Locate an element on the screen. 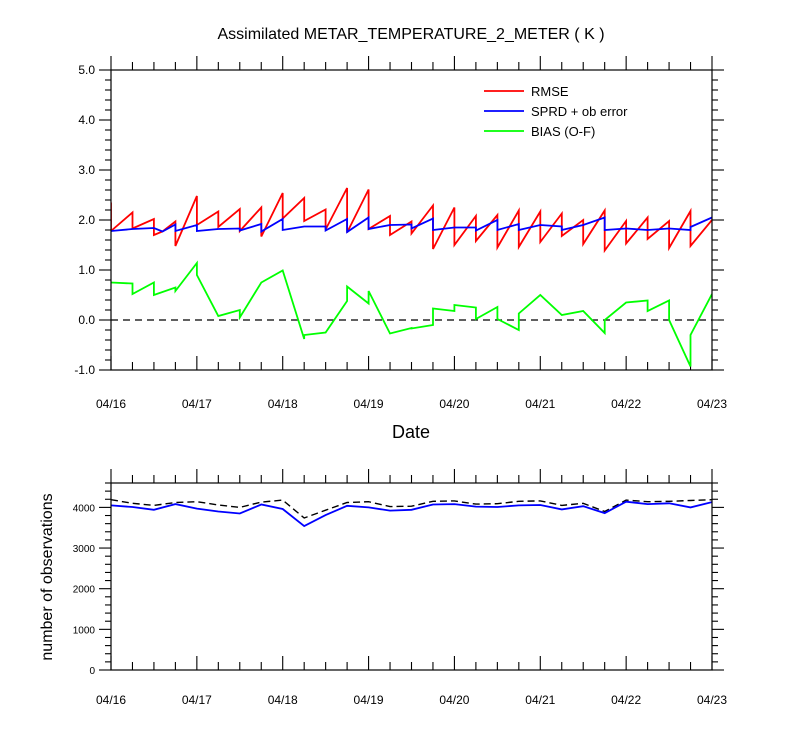 Image resolution: width=800 pixels, height=750 pixels. bottom-y-axis-label: number of observations is located at coordinates (47, 576).